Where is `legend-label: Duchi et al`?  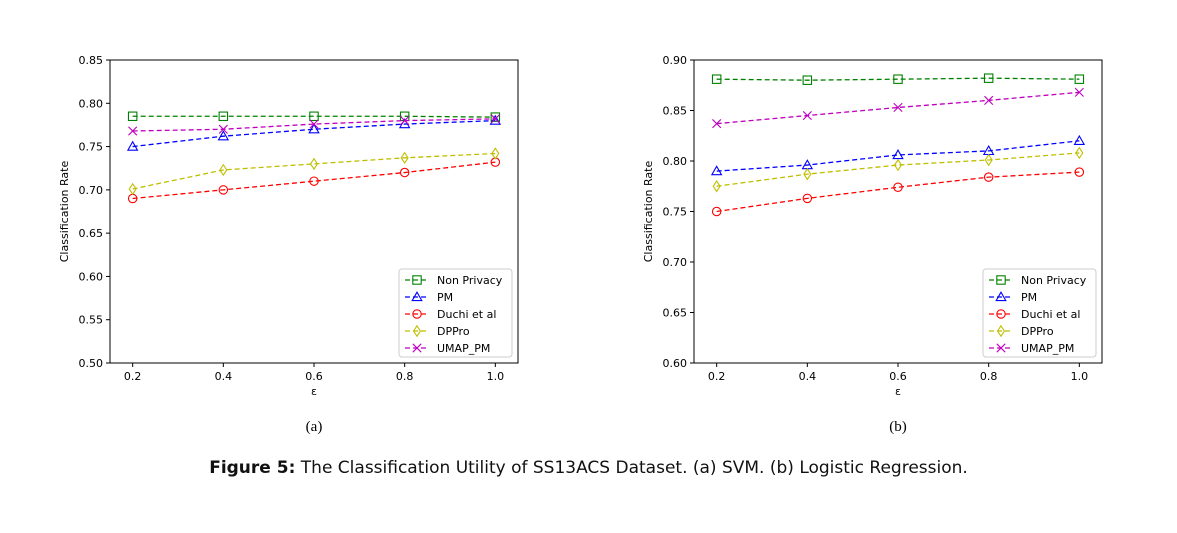
legend-label: Duchi et al is located at coordinates (1050, 314).